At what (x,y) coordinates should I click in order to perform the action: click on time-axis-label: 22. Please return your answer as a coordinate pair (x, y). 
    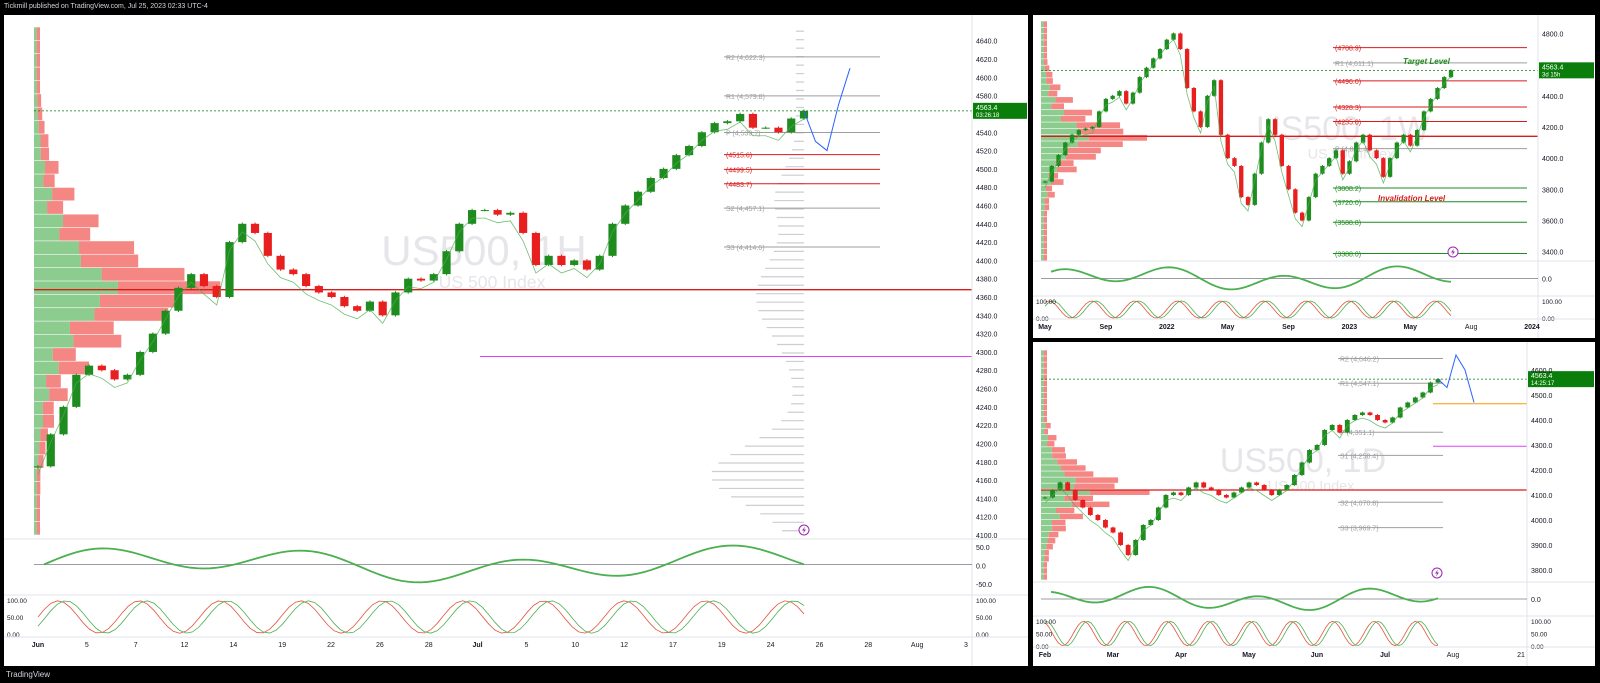
    Looking at the image, I should click on (331, 645).